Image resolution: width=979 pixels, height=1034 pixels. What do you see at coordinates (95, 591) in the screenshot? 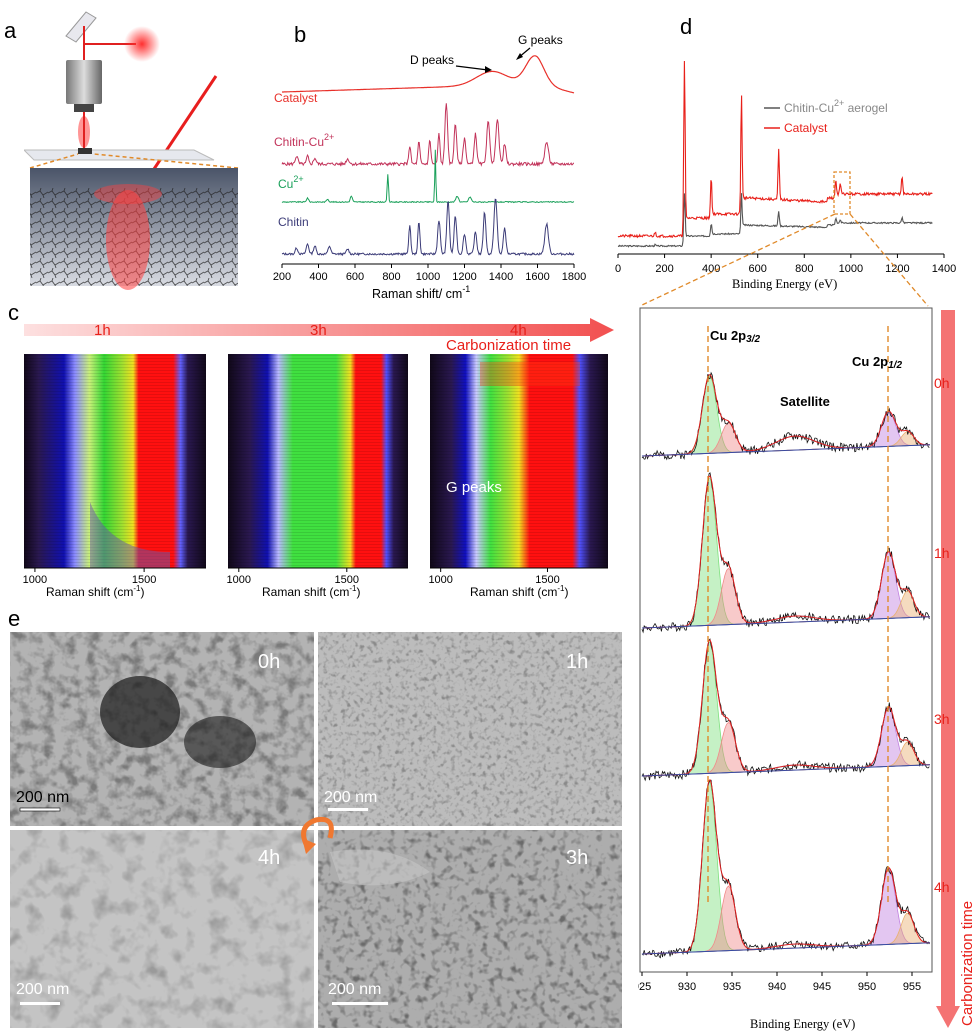
I see `c-xlabel-1: Raman shift (cm-1)` at bounding box center [95, 591].